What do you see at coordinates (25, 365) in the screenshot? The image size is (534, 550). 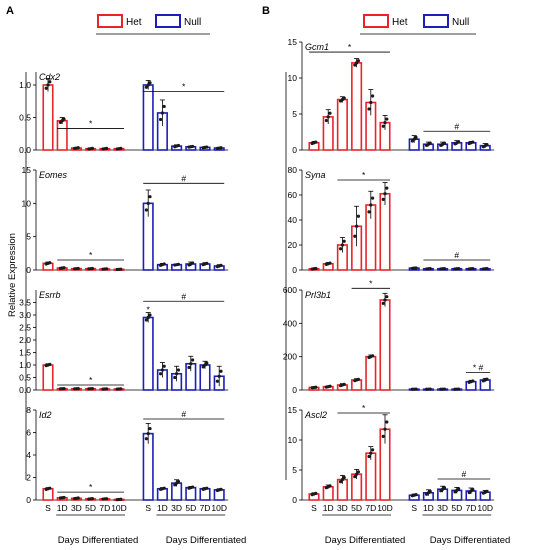 I see `y-tick-label: 1.0` at bounding box center [25, 365].